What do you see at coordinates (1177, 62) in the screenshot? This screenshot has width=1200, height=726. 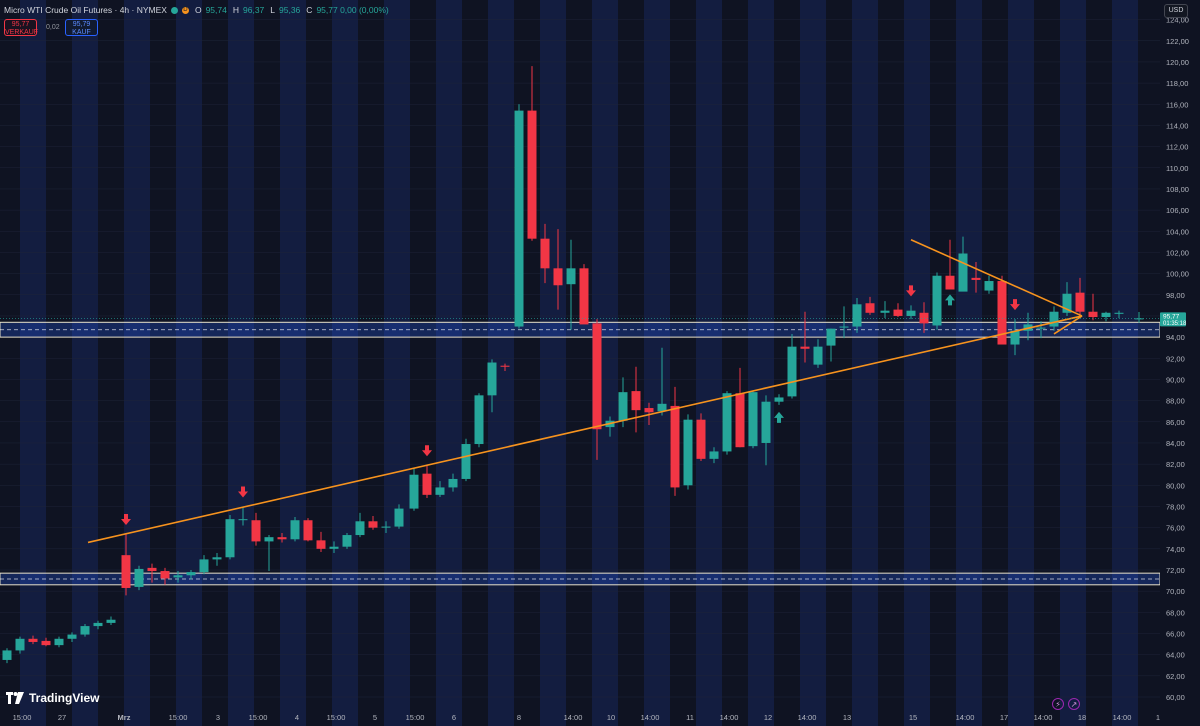 I see `price-tick-label: 120,00` at bounding box center [1177, 62].